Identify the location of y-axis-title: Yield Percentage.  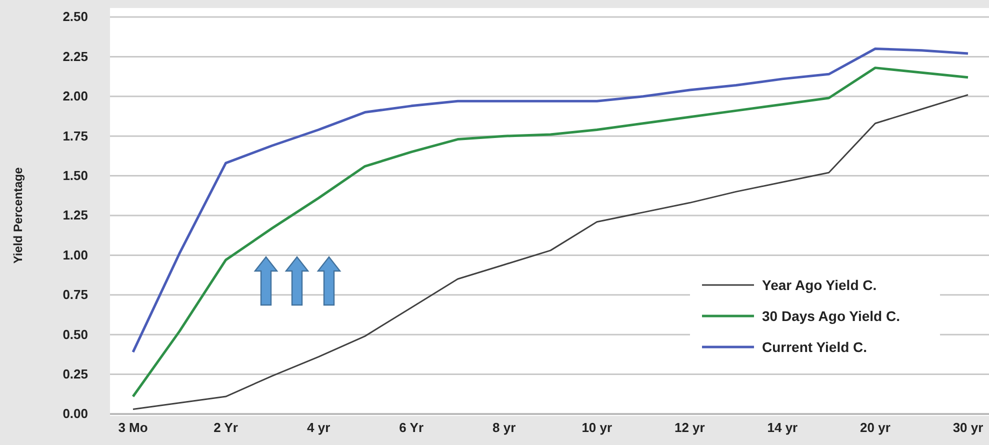
(18, 215).